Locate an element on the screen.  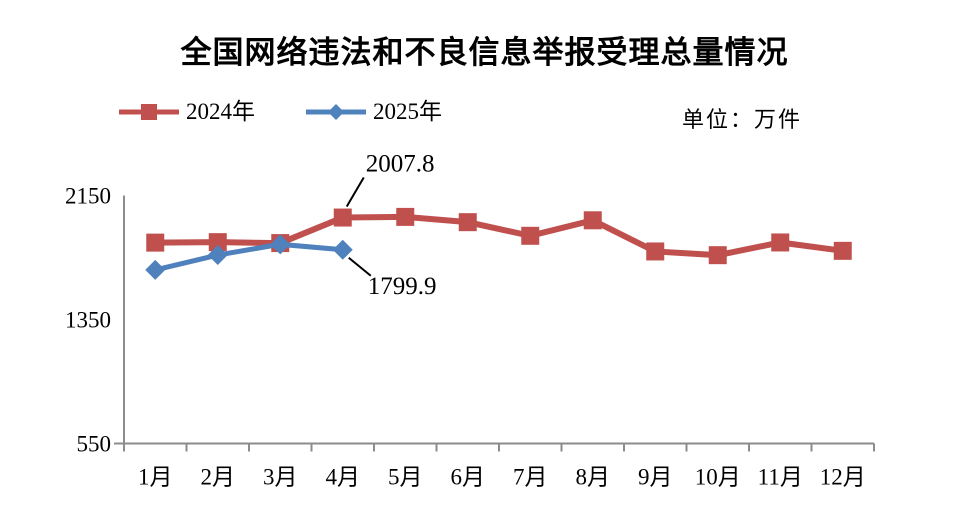
x-tick-label: 9月 is located at coordinates (655, 477).